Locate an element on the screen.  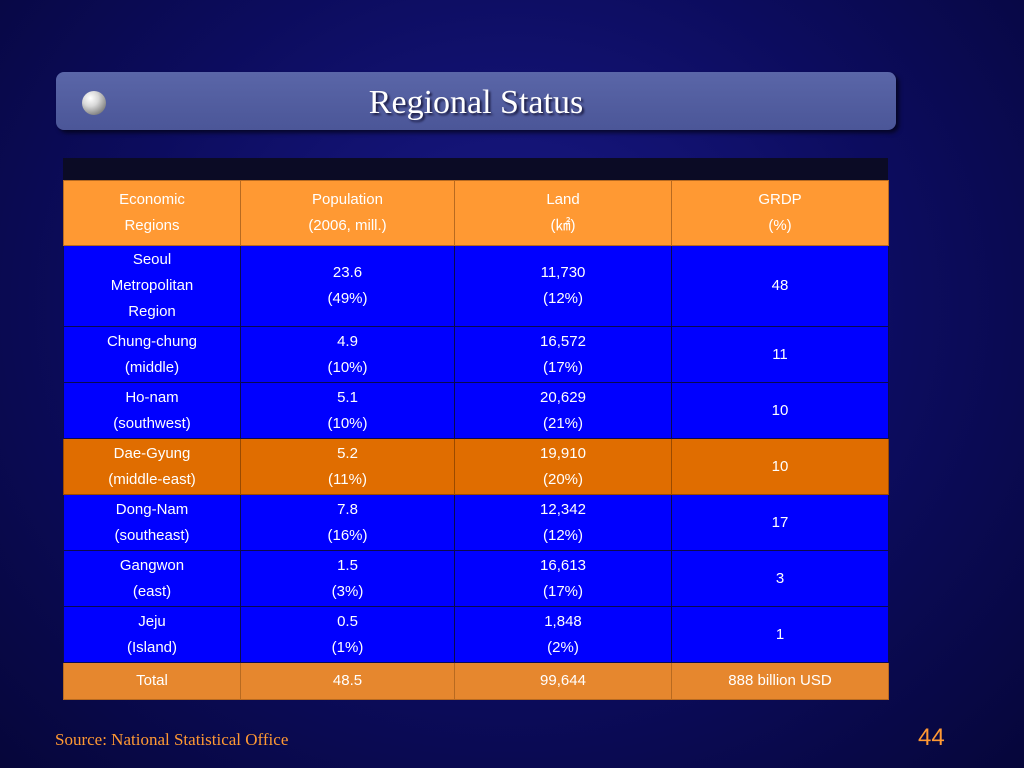
slide-title: Regional Status is located at coordinates (476, 102).